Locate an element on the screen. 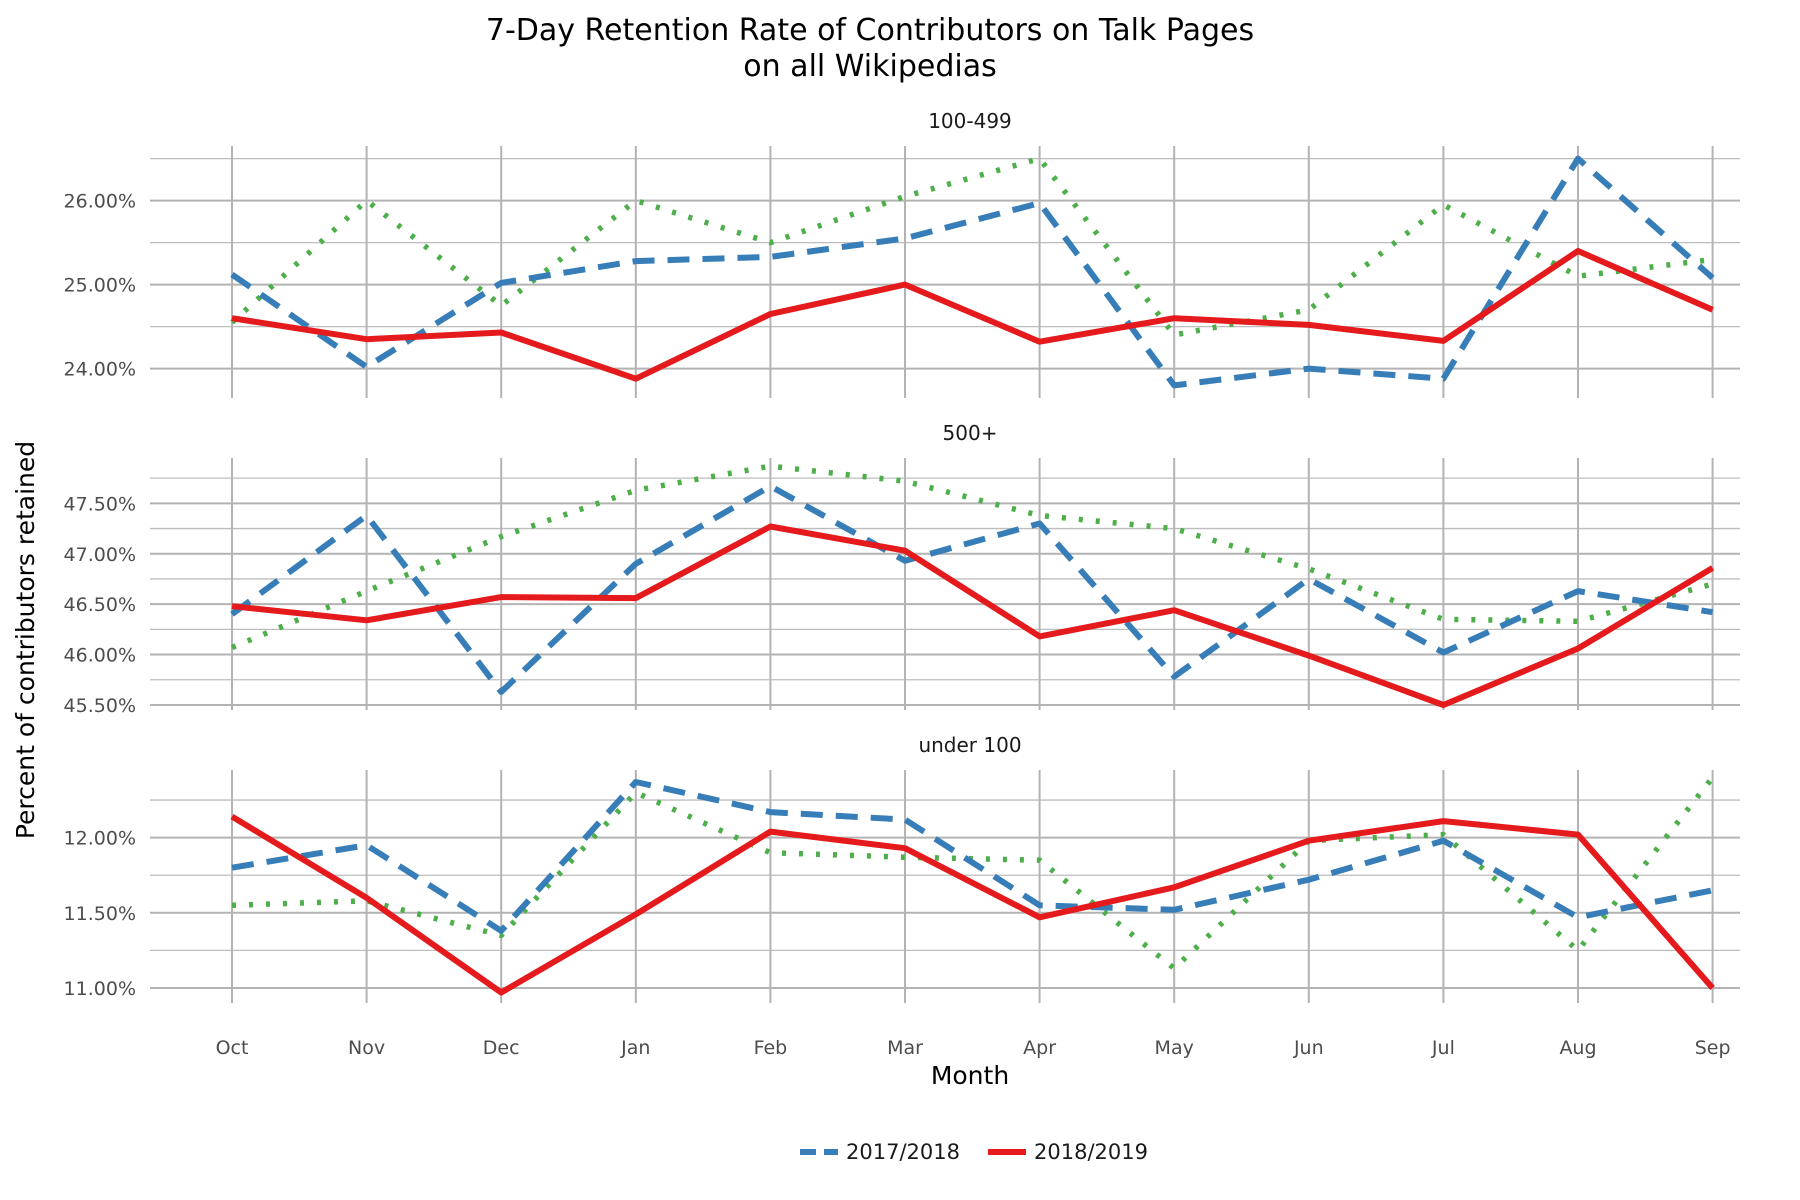 This screenshot has height=1200, width=1800. panel-title: under 100 is located at coordinates (969, 745).